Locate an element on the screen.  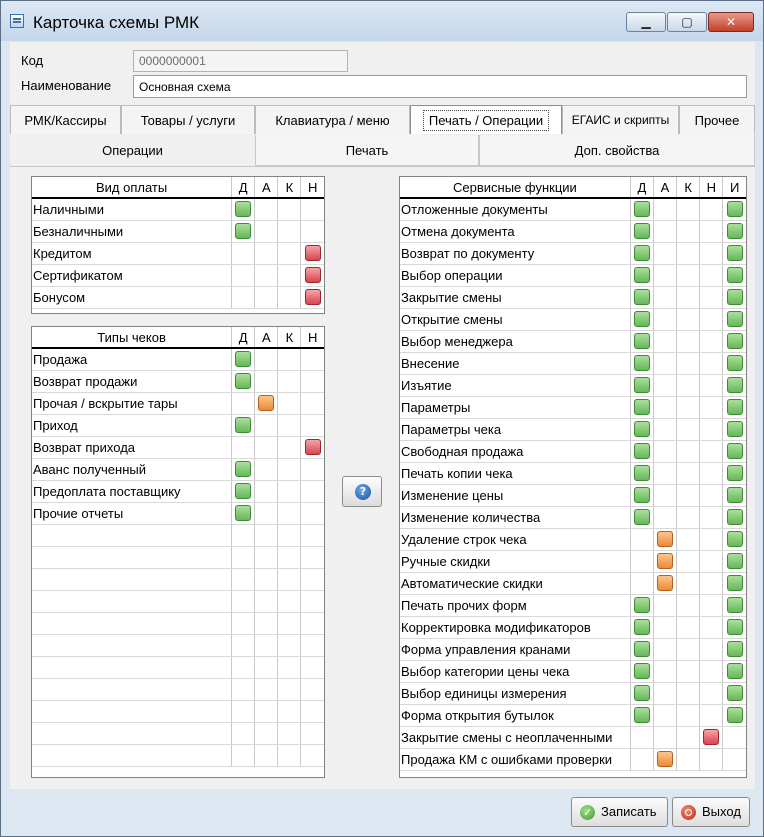
subtab-operations: Операции is located at coordinates (132, 150).